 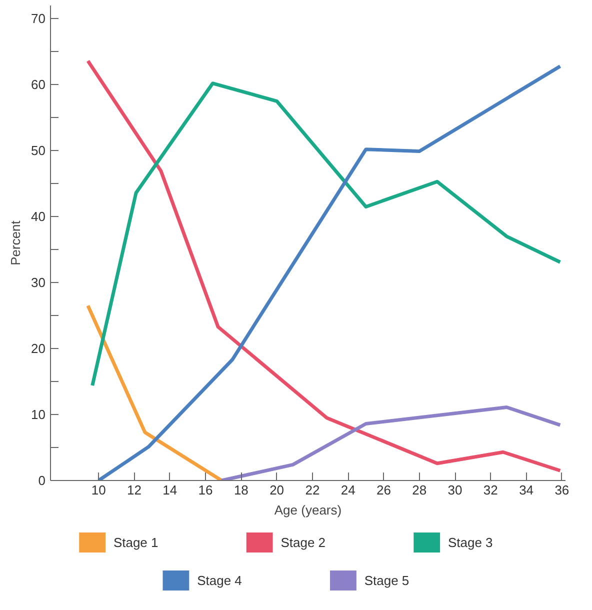 What do you see at coordinates (526, 490) in the screenshot?
I see `x-tick-label: 34` at bounding box center [526, 490].